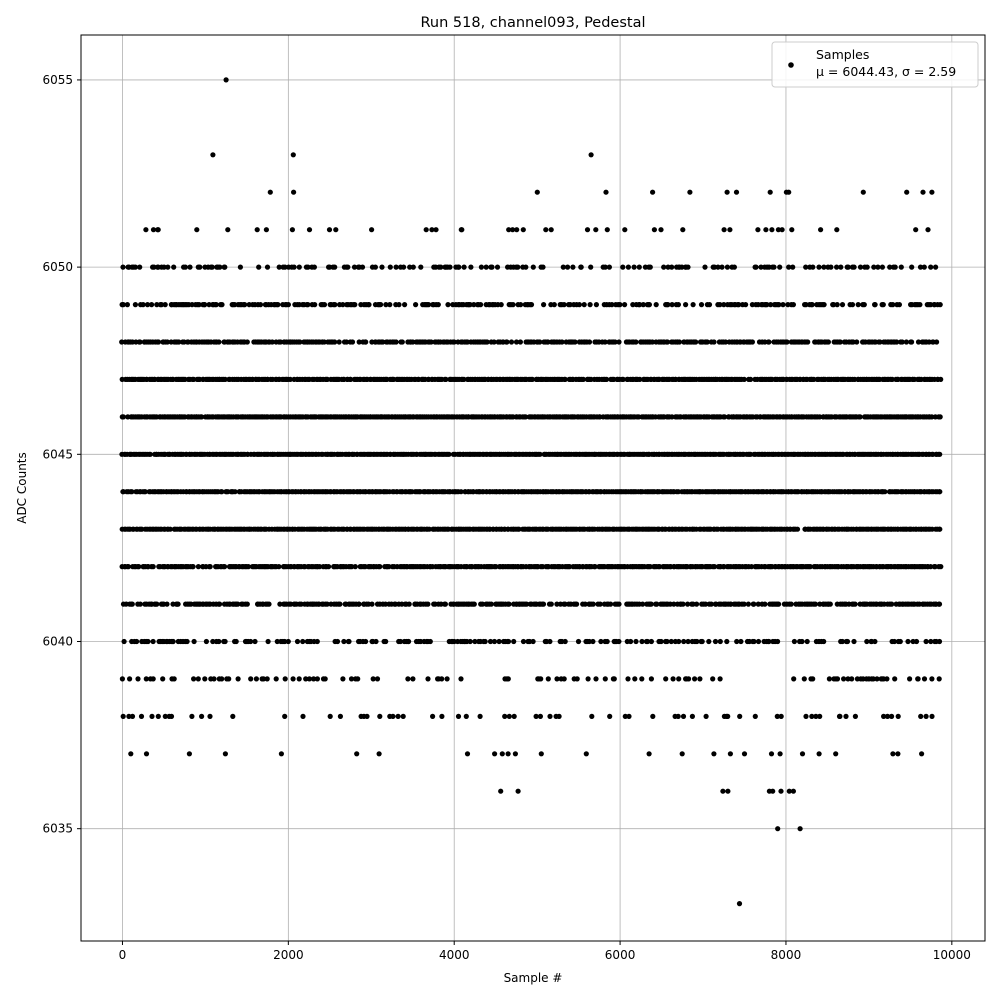  Describe the element at coordinates (886, 71) in the screenshot. I see `legend-stats: μ = 6044.43, σ = 2.59` at that location.